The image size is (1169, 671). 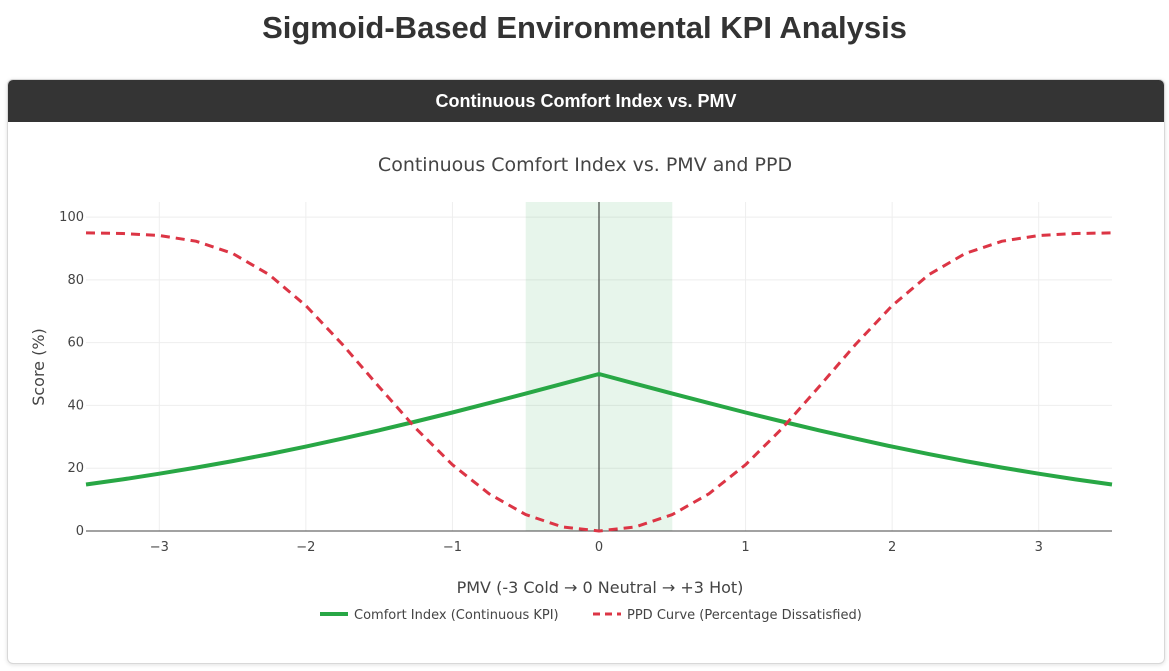 What do you see at coordinates (1039, 547) in the screenshot?
I see `x-tick-label: 3` at bounding box center [1039, 547].